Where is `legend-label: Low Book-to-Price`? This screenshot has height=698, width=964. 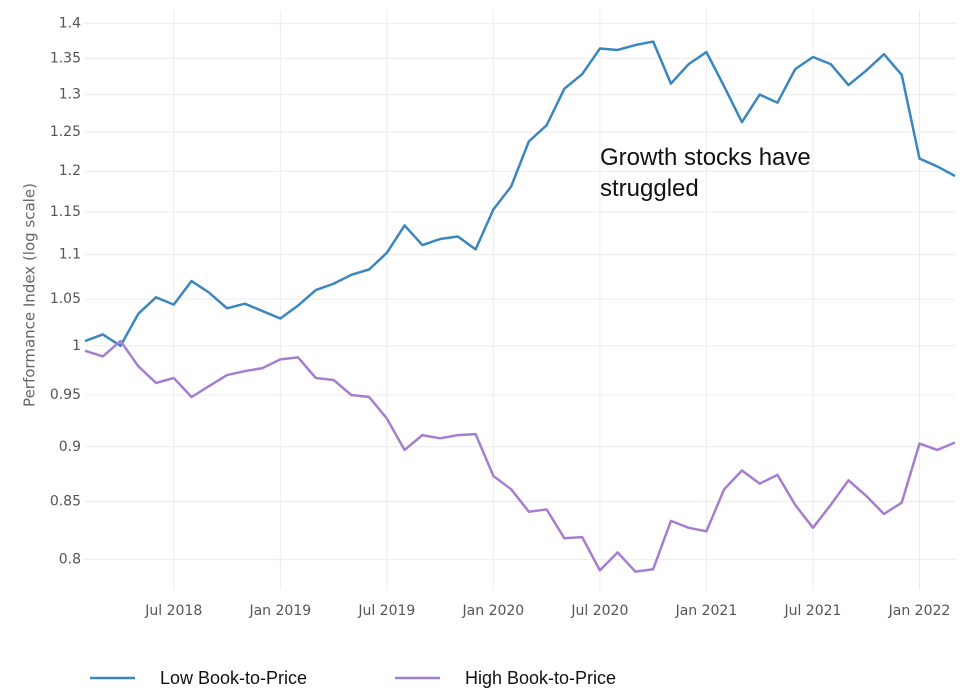 legend-label: Low Book-to-Price is located at coordinates (233, 678).